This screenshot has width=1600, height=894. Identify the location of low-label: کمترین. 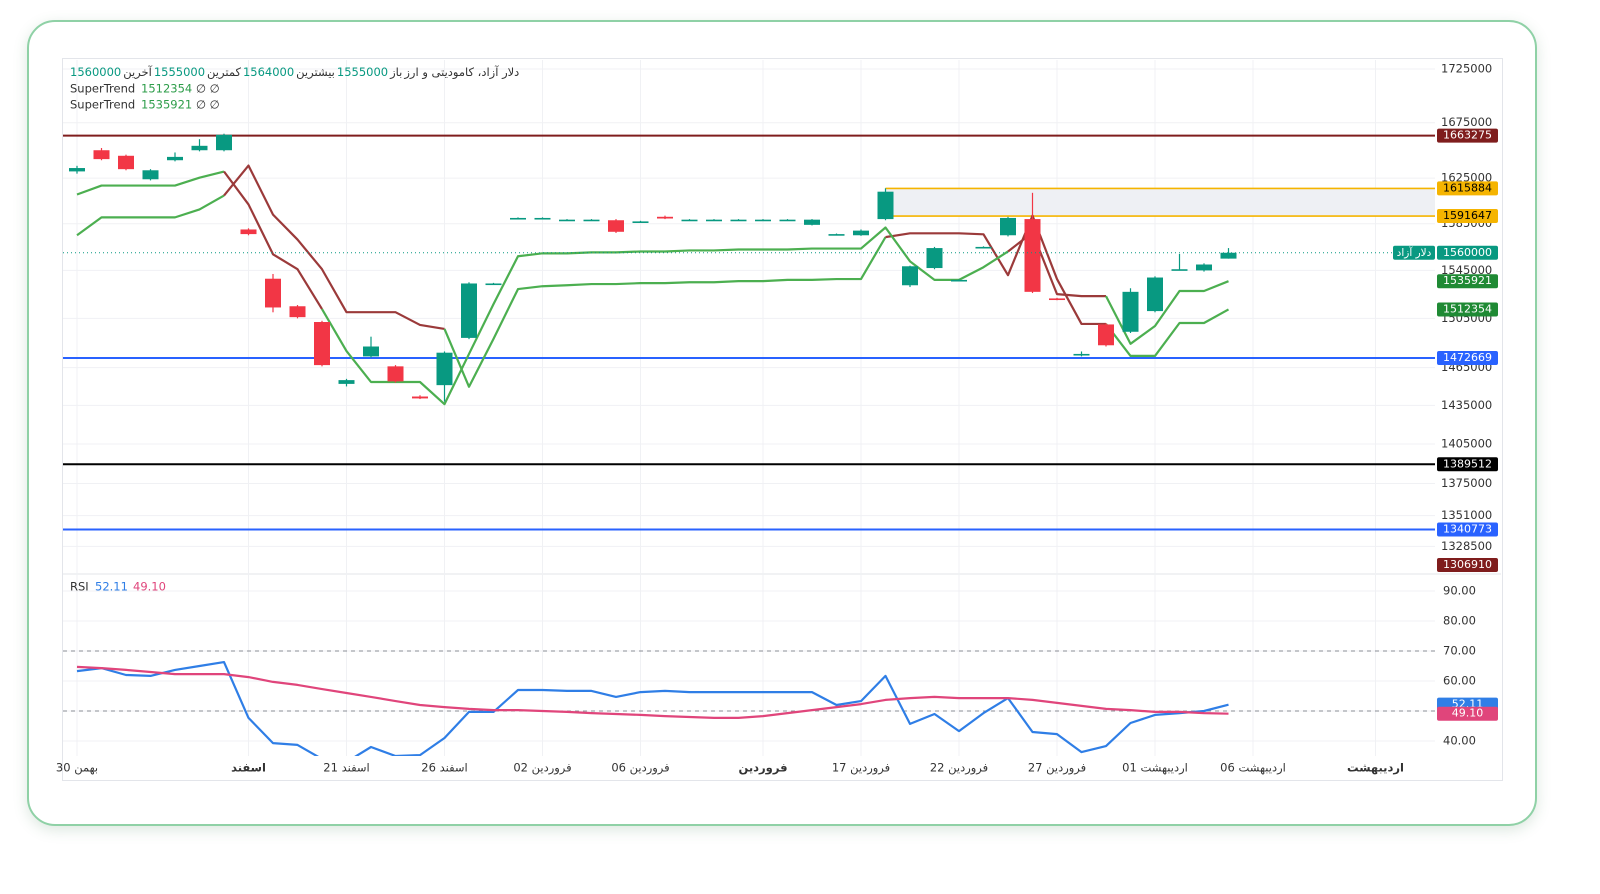
(224, 72).